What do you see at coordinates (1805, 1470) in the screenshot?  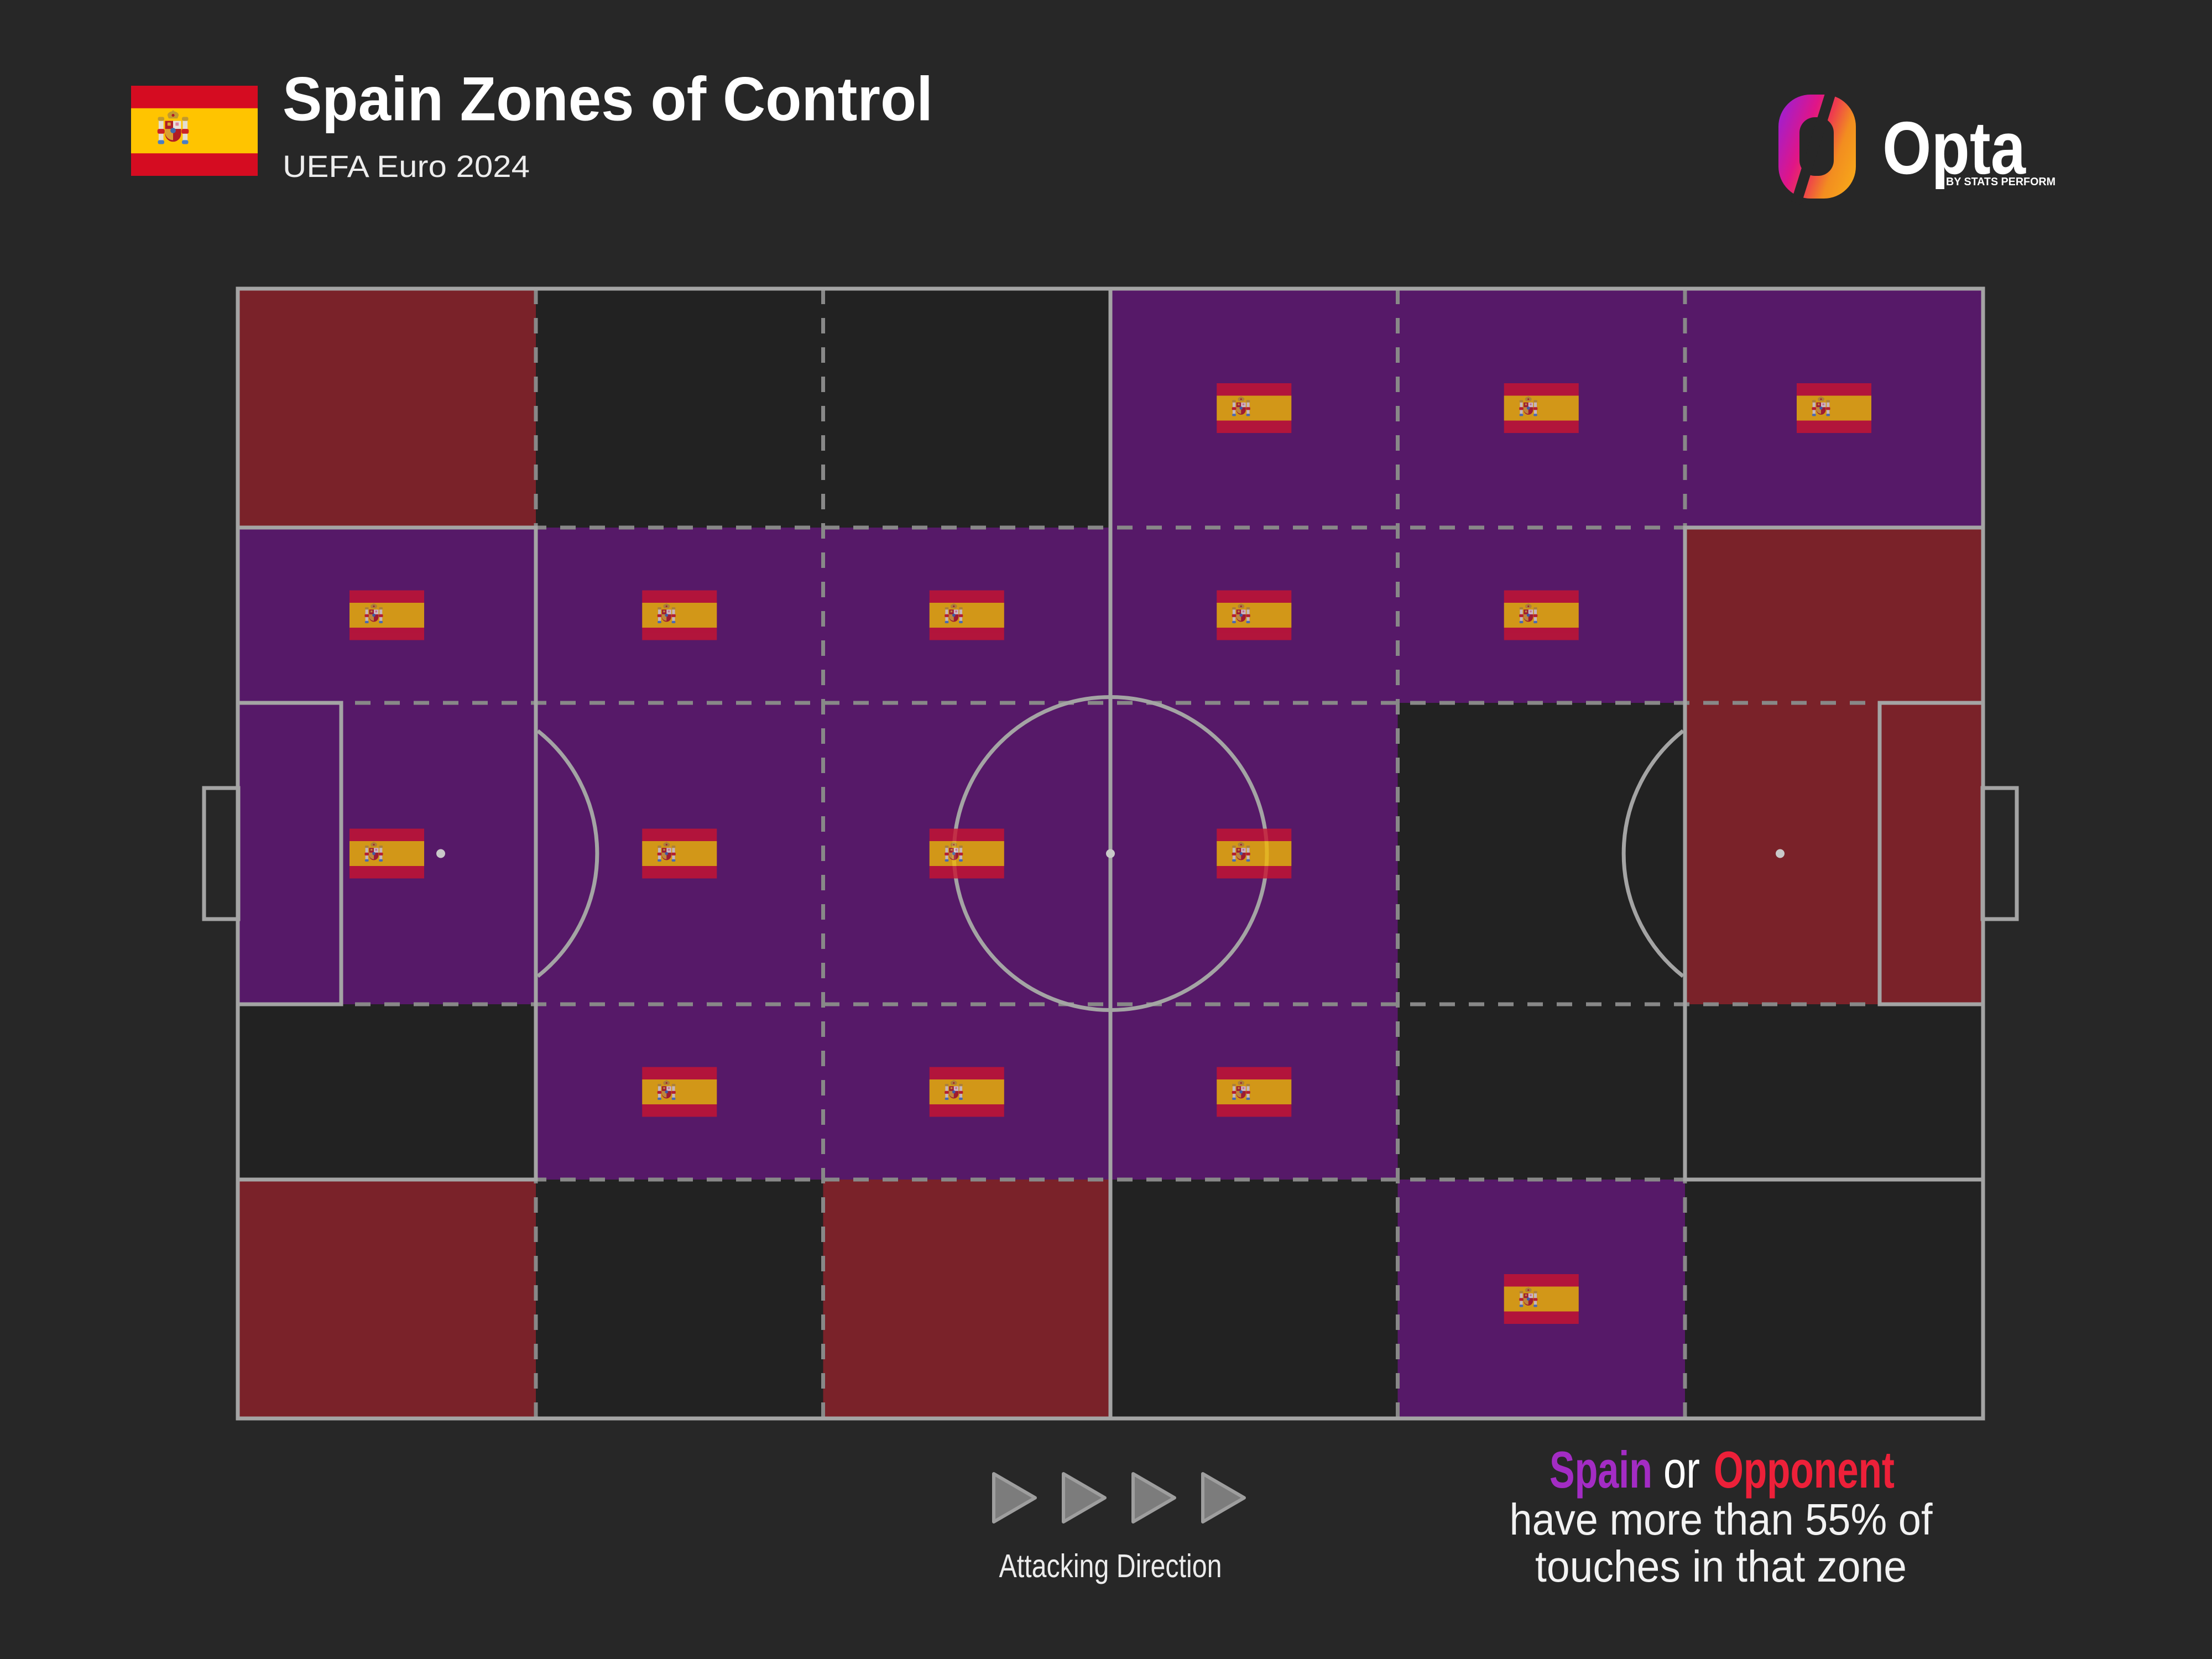 I see `svg-text: Opponent` at bounding box center [1805, 1470].